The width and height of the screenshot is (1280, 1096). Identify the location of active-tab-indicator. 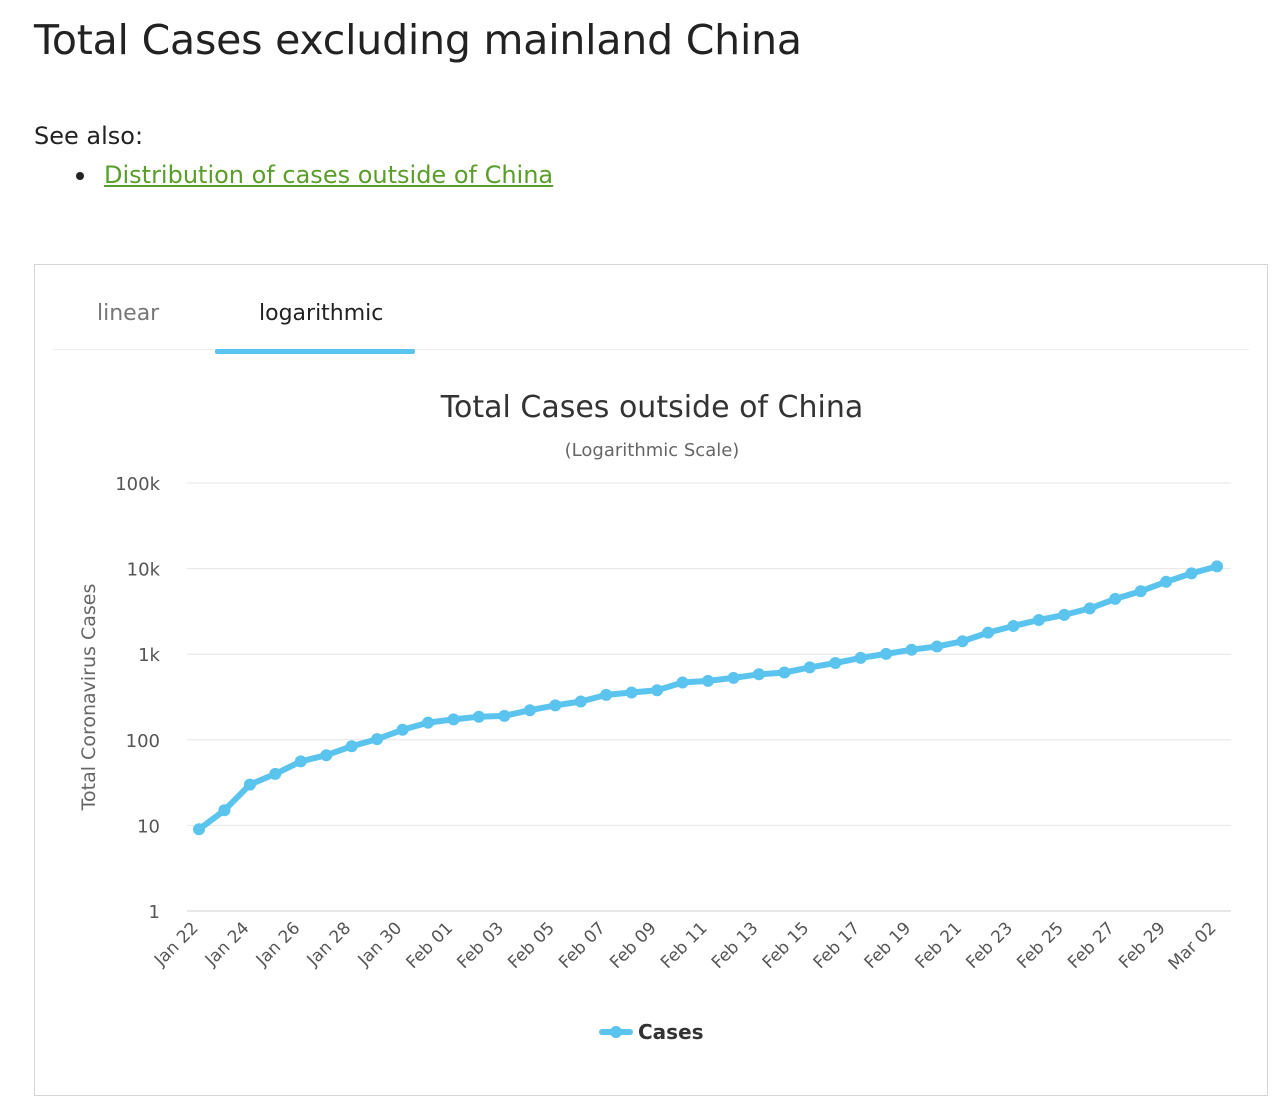
(315, 351).